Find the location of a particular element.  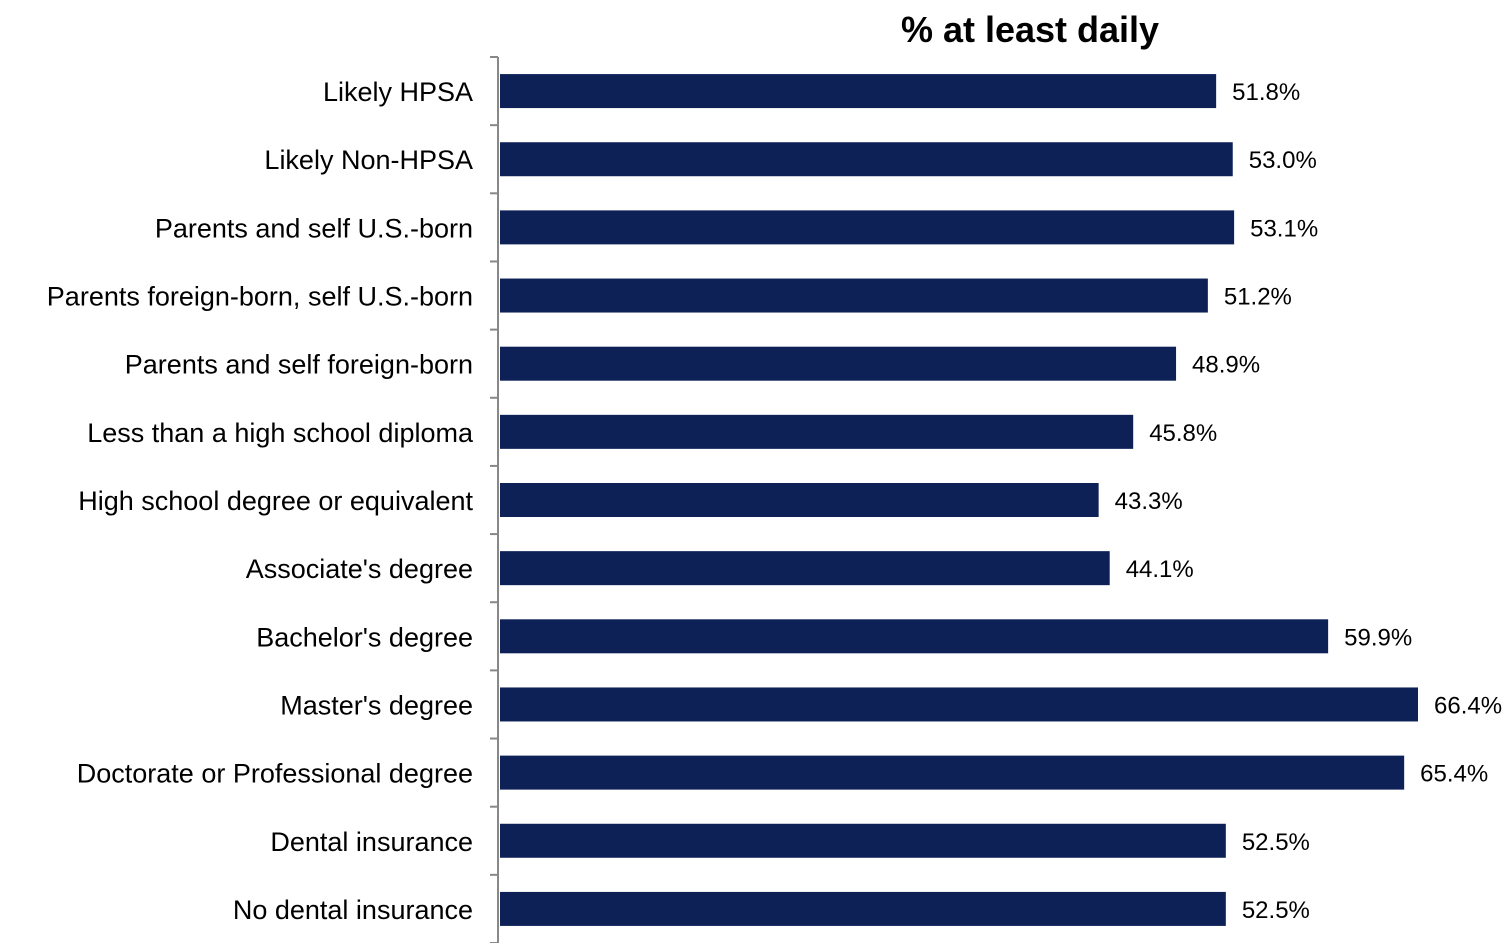

category-label: Master's degree is located at coordinates (376, 705).